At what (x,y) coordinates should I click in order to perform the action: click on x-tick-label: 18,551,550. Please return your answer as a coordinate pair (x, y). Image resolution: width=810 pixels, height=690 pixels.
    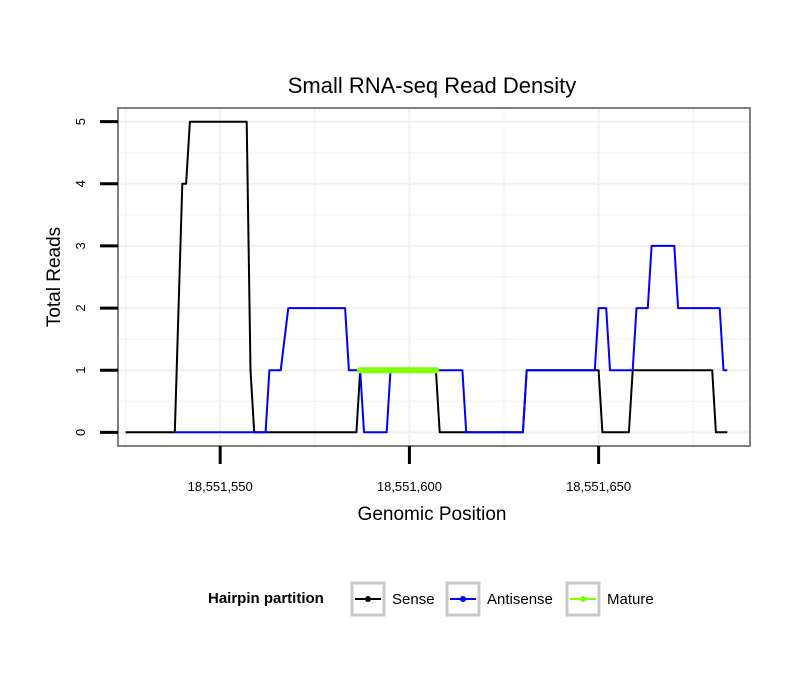
    Looking at the image, I should click on (220, 486).